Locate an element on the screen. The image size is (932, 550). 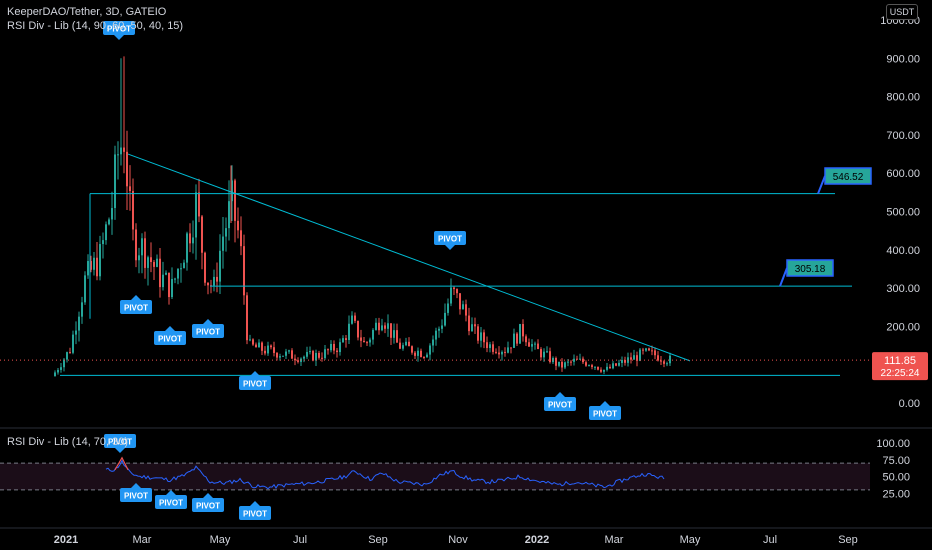
price-tick-label: 800.00 is located at coordinates (903, 98).